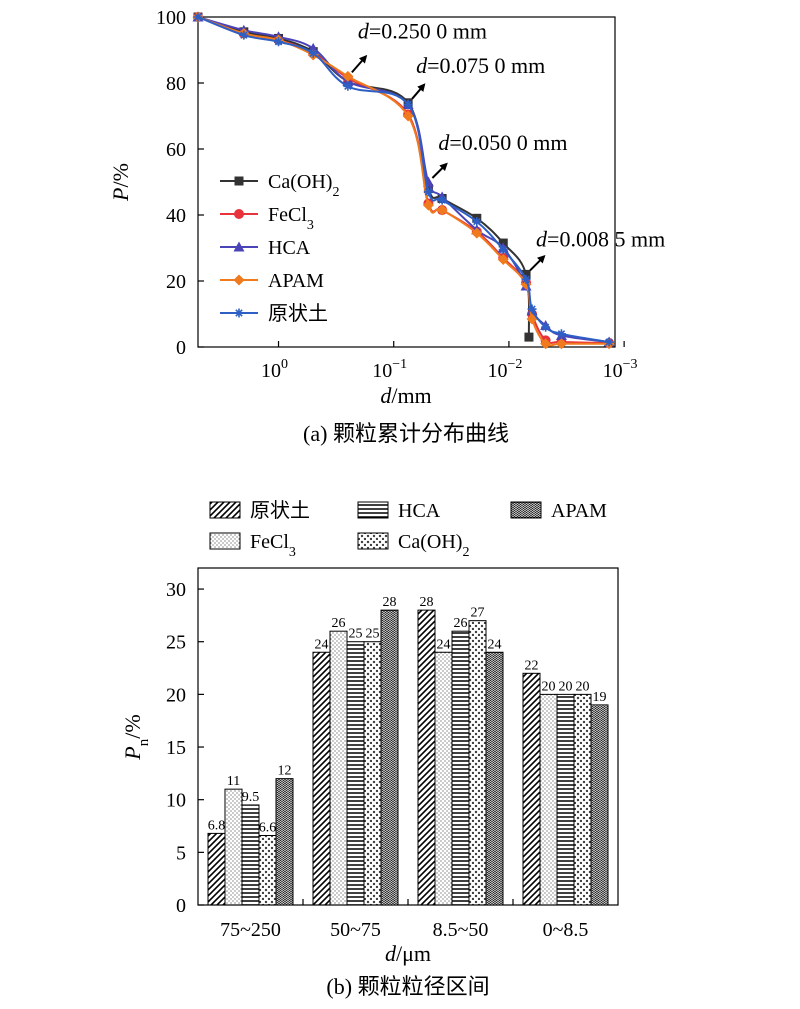  Describe the element at coordinates (408, 529) in the screenshot. I see `legend: 原状土 FeCl3 HCA Ca(OH)2 APAM` at that location.